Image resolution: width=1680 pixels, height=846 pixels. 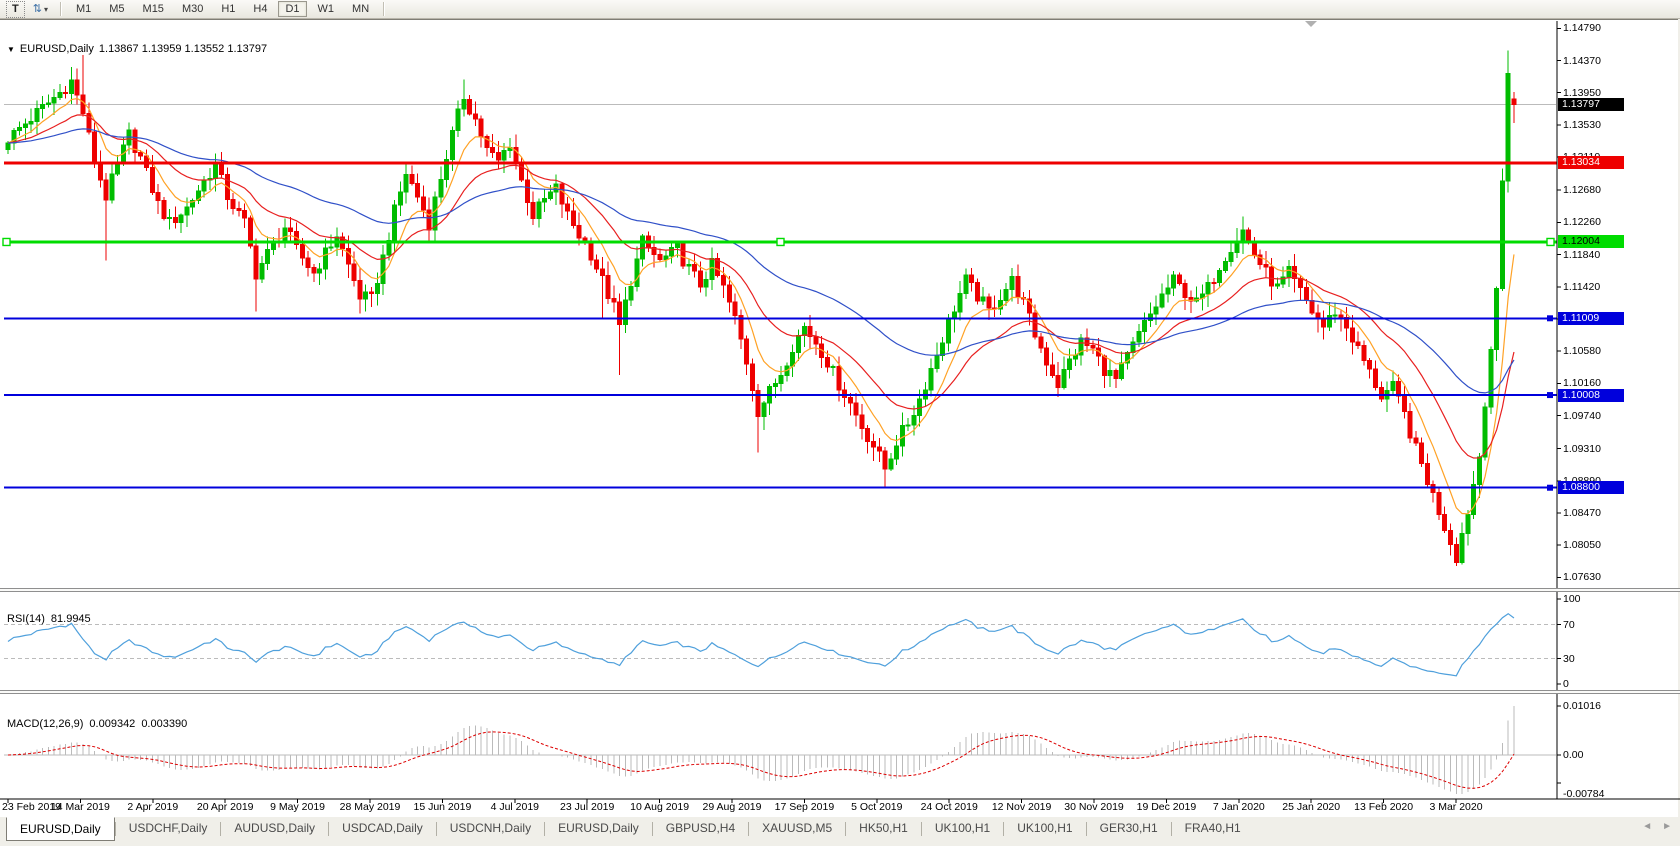 I want to click on chart-tab-8: HK50,H1, so click(x=883, y=828).